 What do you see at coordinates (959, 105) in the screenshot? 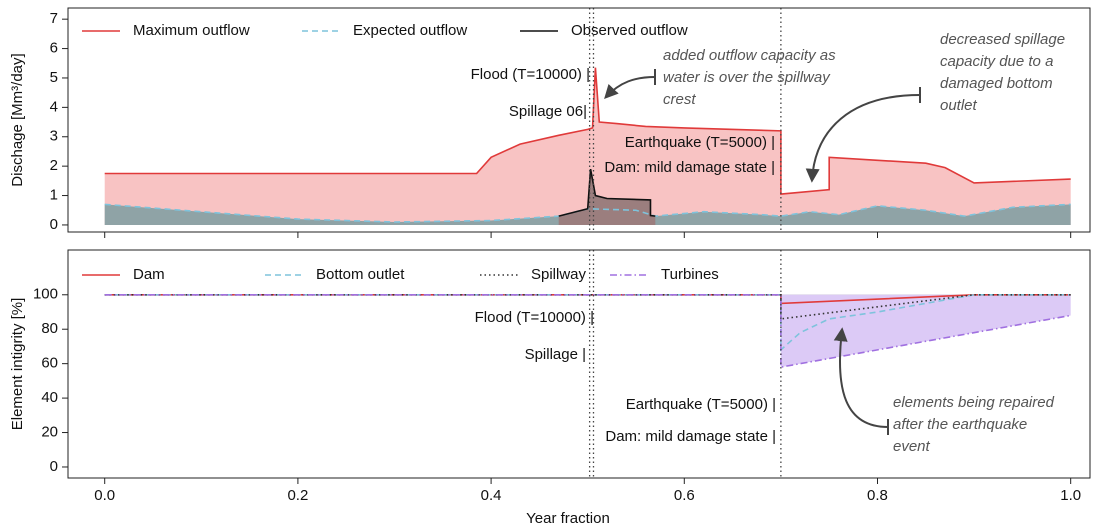
I see `annotation: outlet` at bounding box center [959, 105].